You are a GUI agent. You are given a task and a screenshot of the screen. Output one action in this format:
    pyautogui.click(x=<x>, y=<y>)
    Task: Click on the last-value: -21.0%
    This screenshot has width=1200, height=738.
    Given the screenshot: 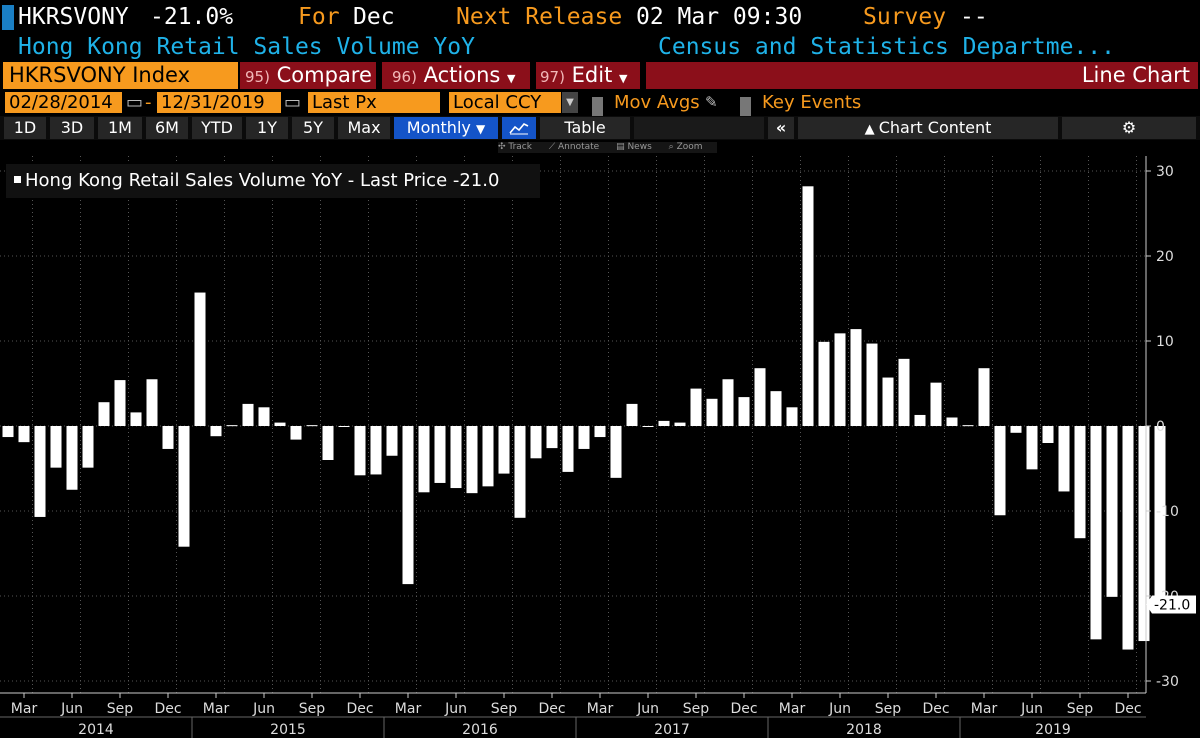 What is the action you would take?
    pyautogui.click(x=192, y=17)
    